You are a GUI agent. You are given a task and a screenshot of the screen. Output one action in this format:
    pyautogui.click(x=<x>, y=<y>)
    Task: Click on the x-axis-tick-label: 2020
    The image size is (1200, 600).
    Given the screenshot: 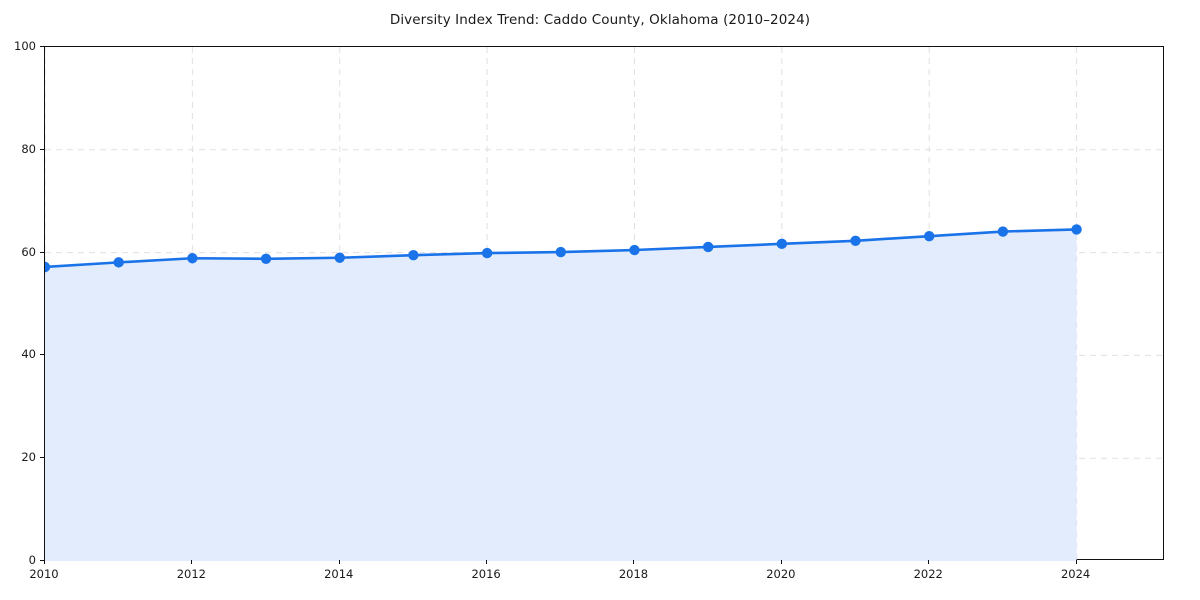 What is the action you would take?
    pyautogui.click(x=781, y=574)
    